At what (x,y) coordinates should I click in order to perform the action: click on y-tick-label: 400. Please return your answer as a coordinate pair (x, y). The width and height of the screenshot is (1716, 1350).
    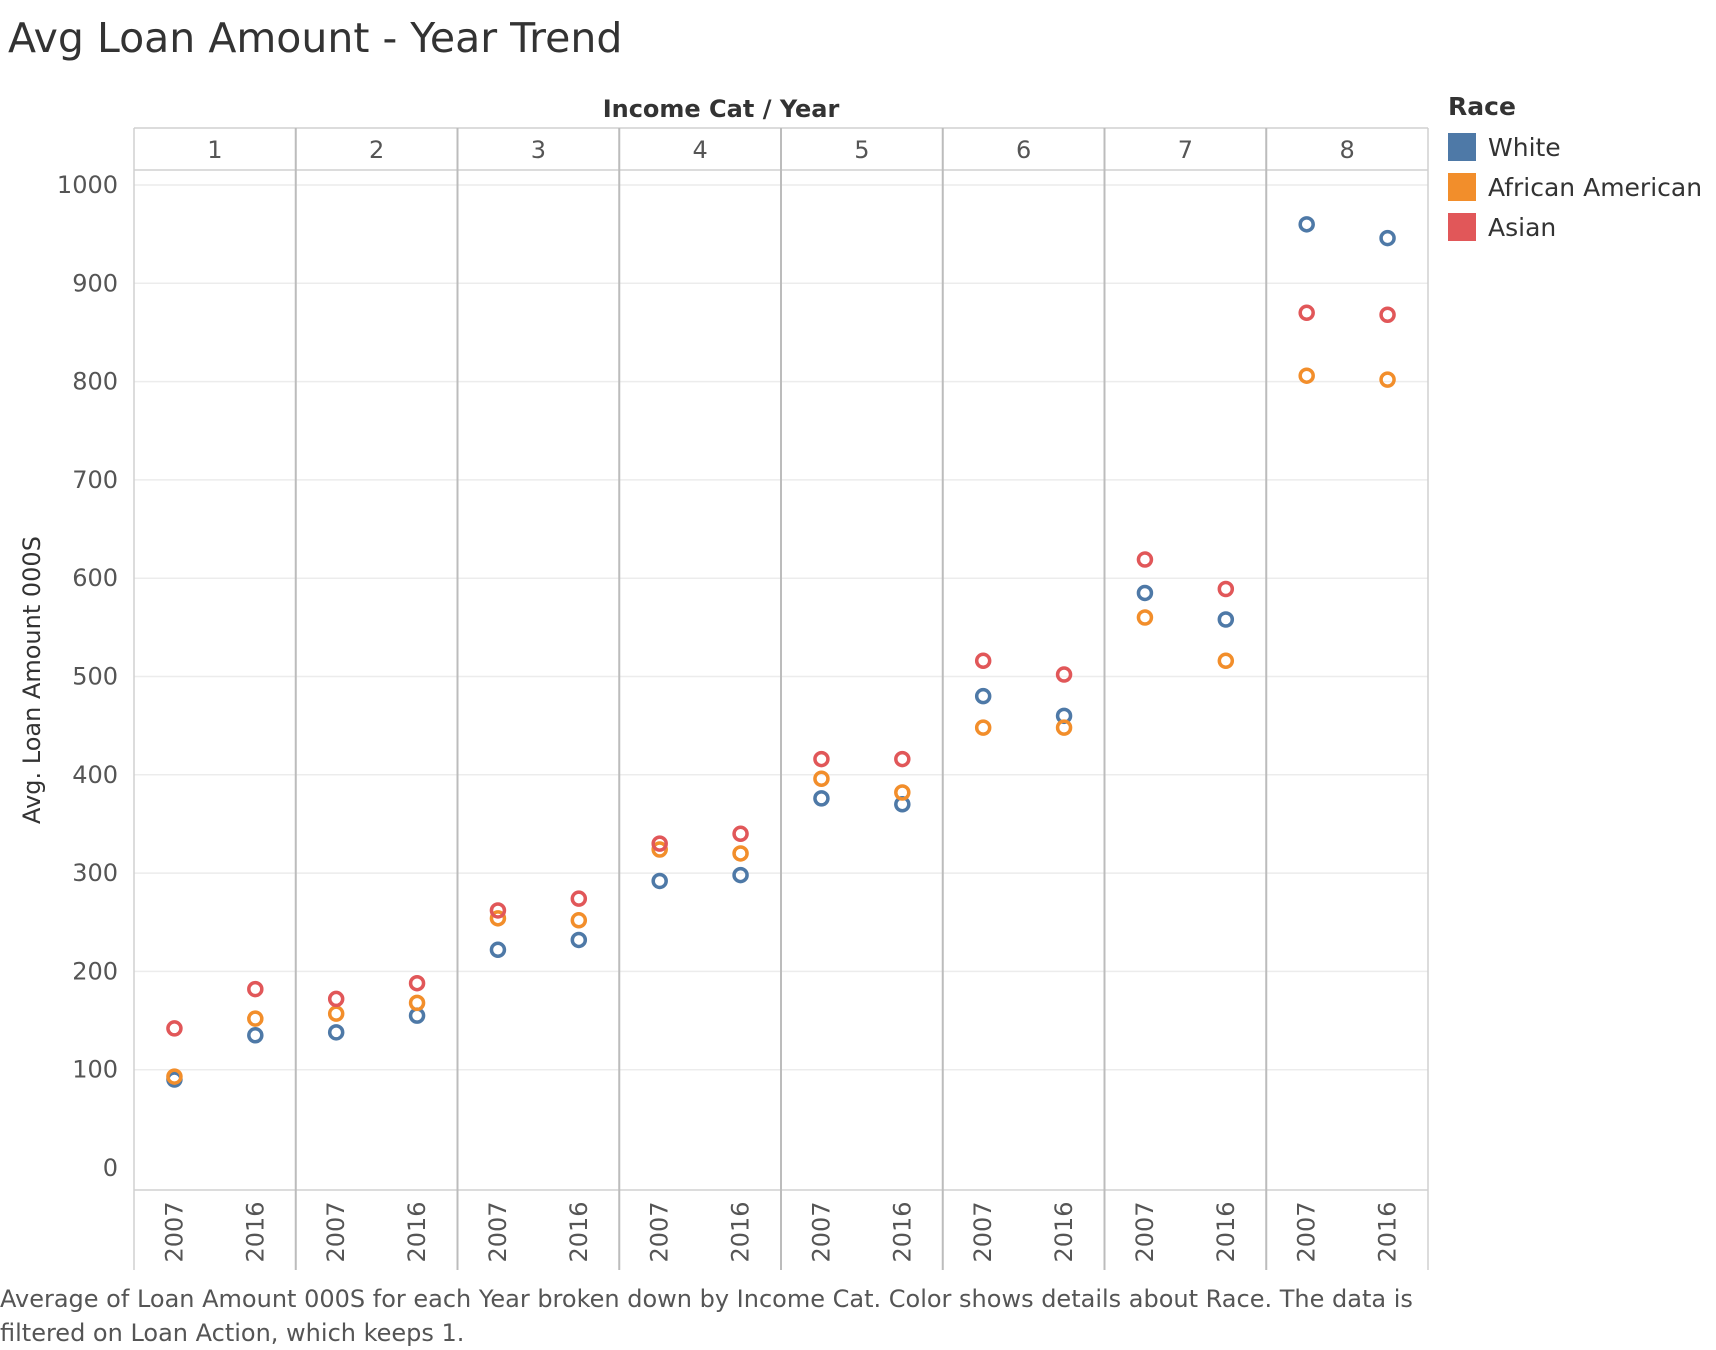
    Looking at the image, I should click on (95, 775).